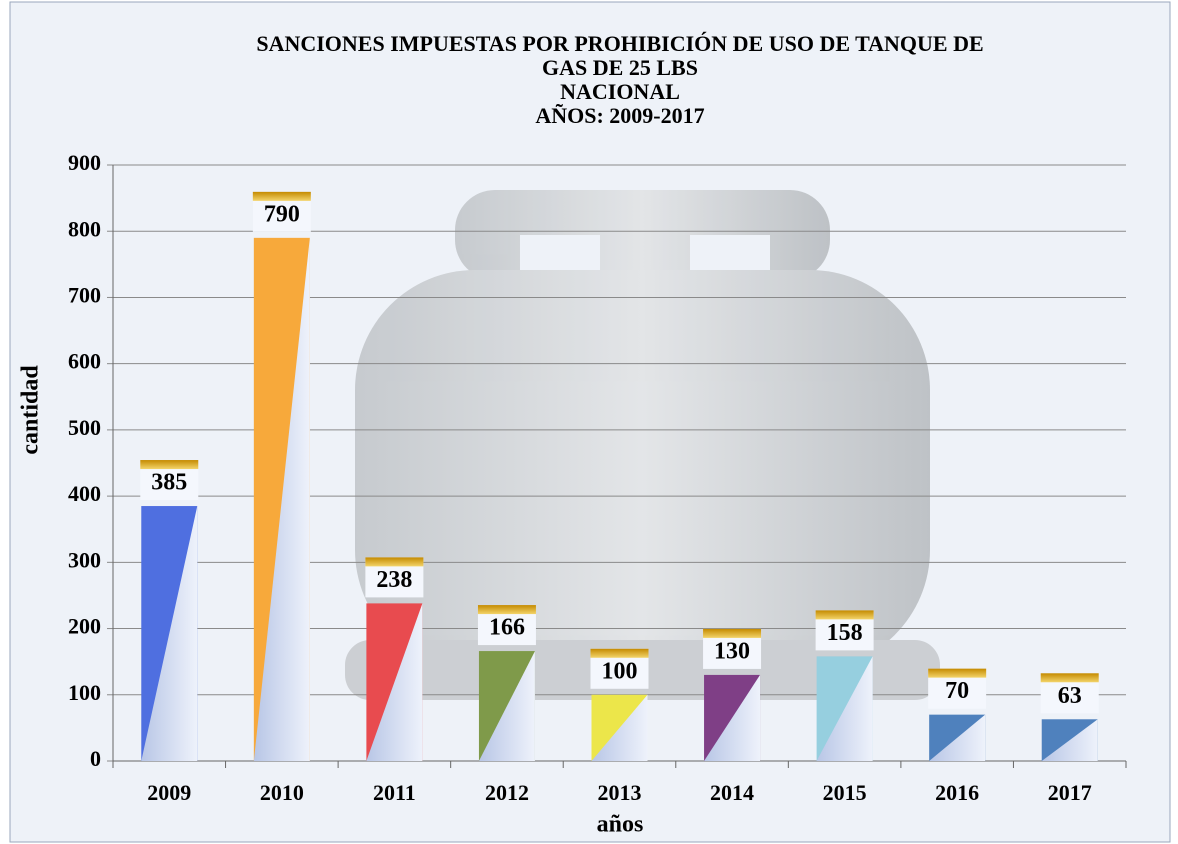 Image resolution: width=1178 pixels, height=844 pixels. I want to click on x-tick-label: 2010, so click(282, 792).